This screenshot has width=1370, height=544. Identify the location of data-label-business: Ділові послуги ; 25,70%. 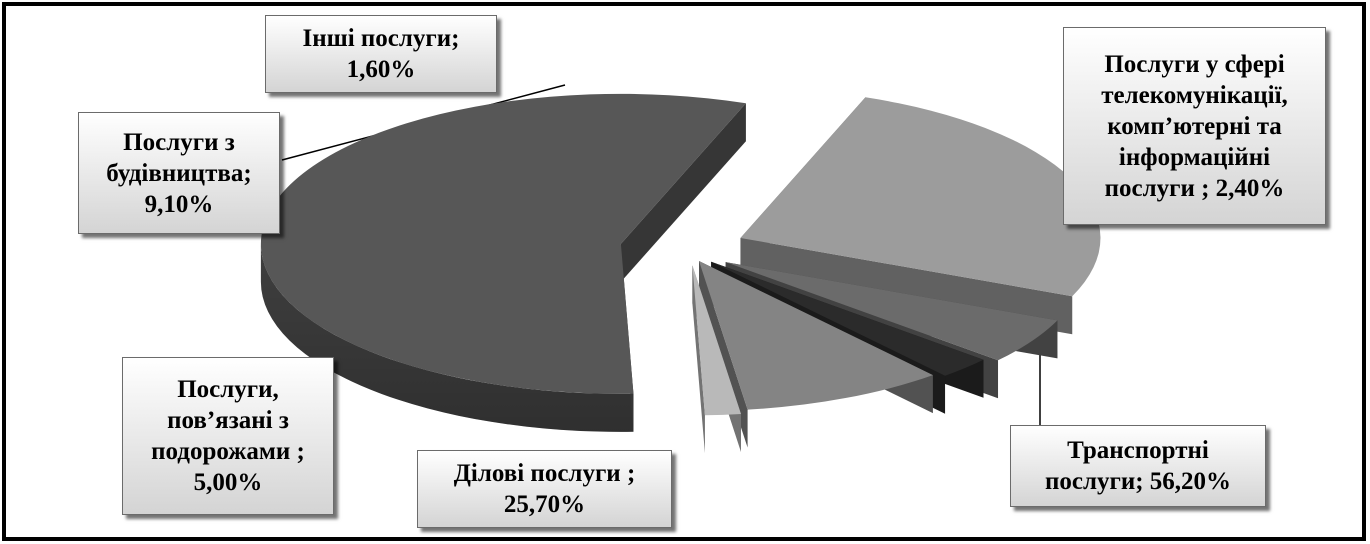
(544, 489).